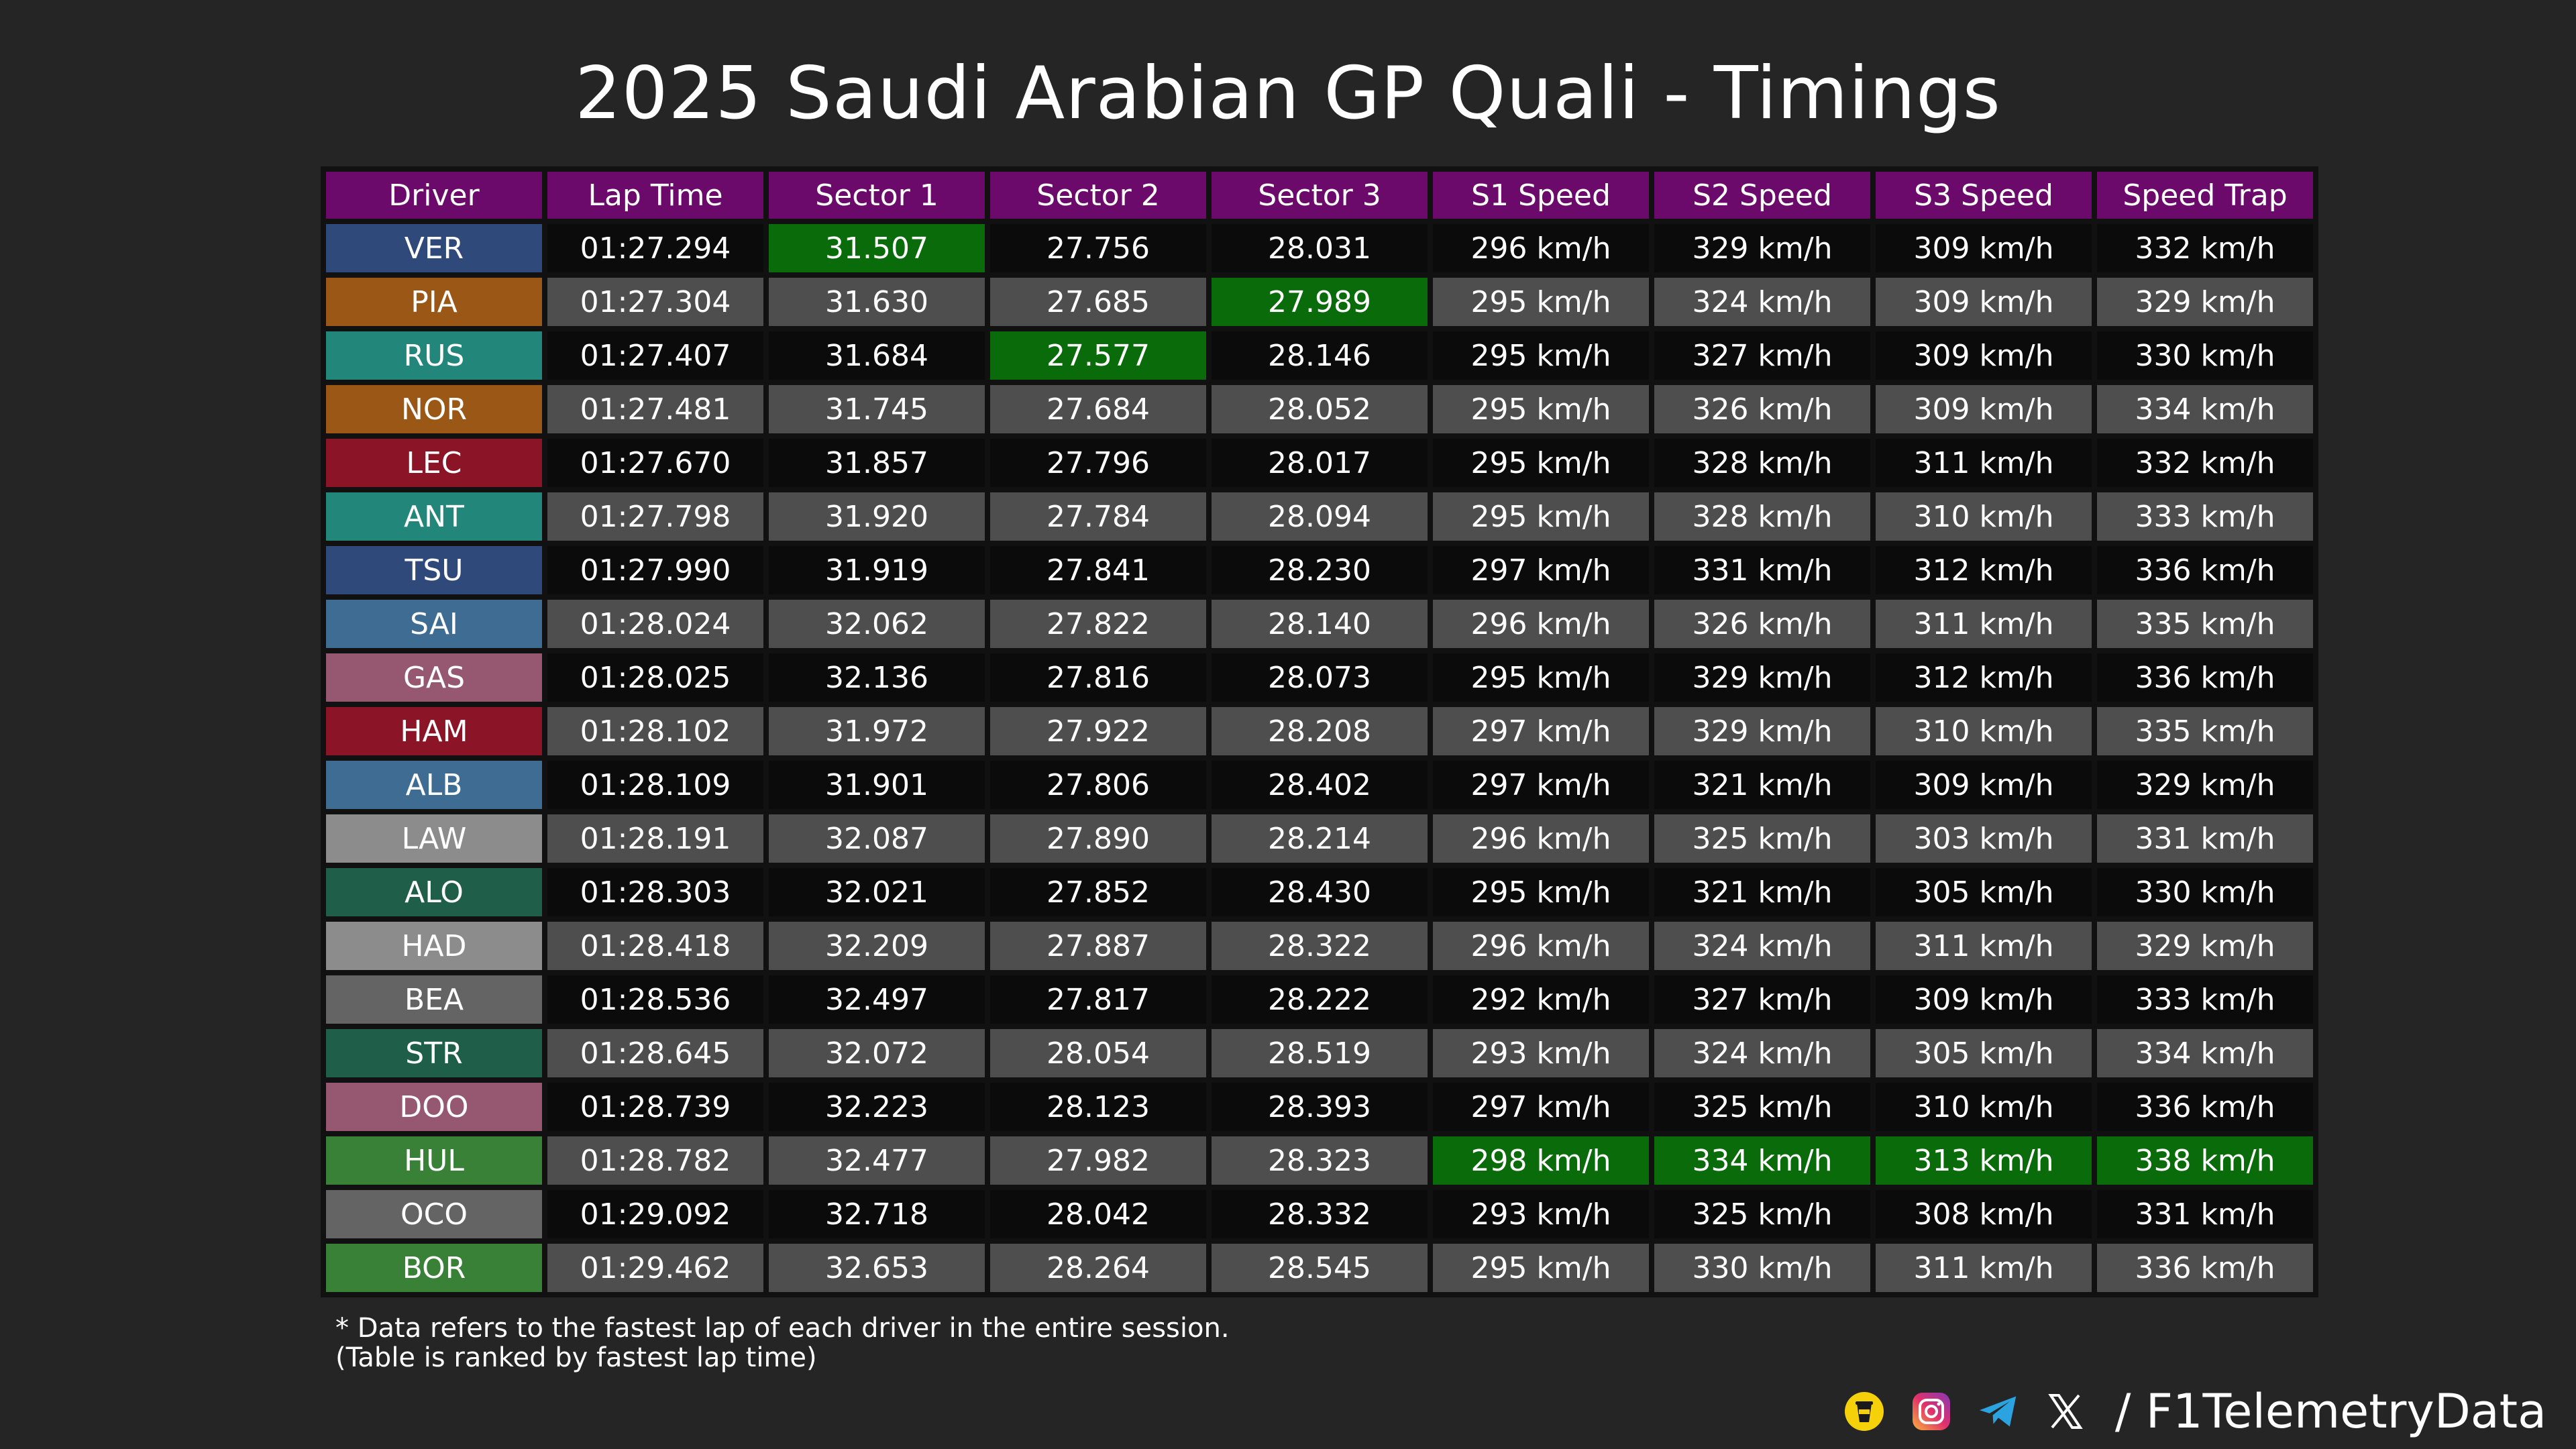 The image size is (2576, 1449). Describe the element at coordinates (434, 1107) in the screenshot. I see `driver-cell: DOO` at that location.